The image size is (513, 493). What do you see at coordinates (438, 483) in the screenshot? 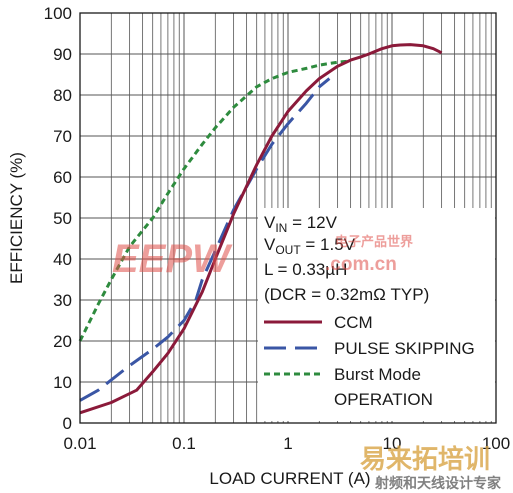
I see `bottom-tagline: 射频和天线设计专家` at bounding box center [438, 483].